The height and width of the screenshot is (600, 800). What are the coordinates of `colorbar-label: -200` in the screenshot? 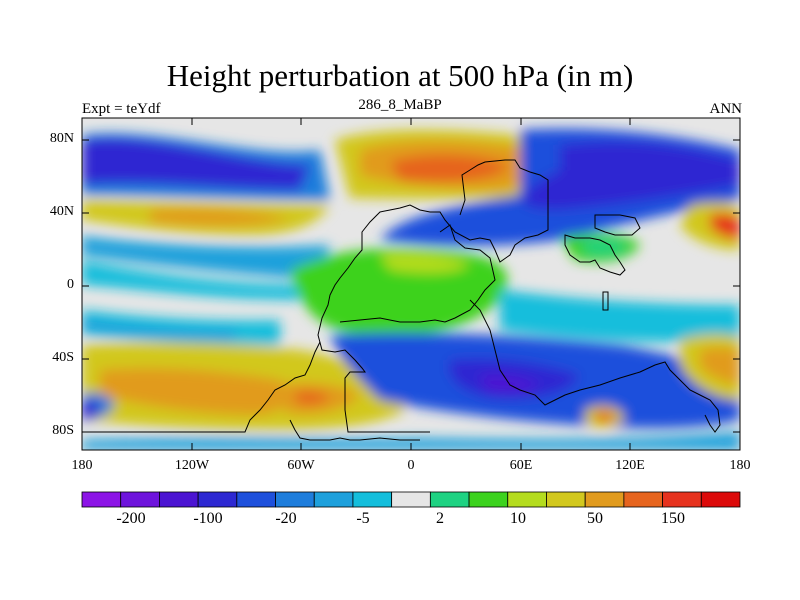 It's located at (131, 518).